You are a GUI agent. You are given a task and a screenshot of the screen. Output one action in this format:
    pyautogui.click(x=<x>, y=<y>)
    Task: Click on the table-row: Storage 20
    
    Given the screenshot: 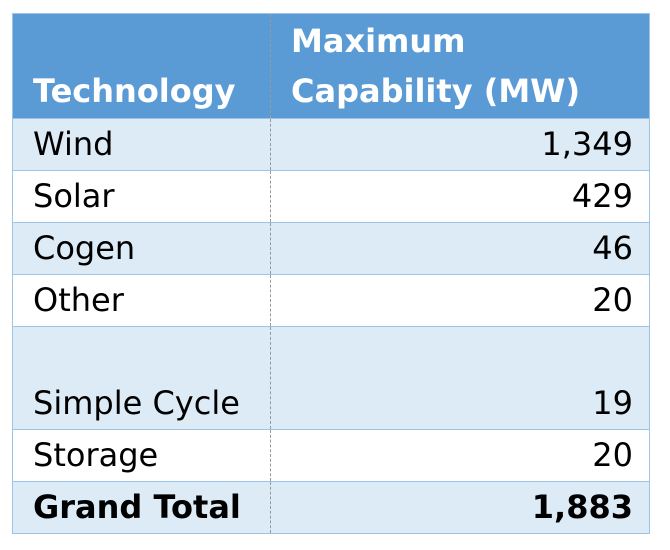 What is the action you would take?
    pyautogui.click(x=331, y=455)
    